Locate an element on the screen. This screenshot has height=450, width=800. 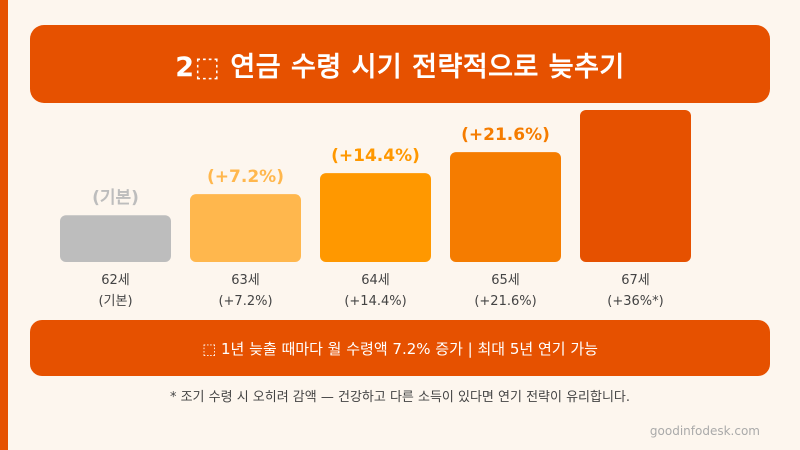
bar-value-label: (+21.6%) is located at coordinates (505, 135).